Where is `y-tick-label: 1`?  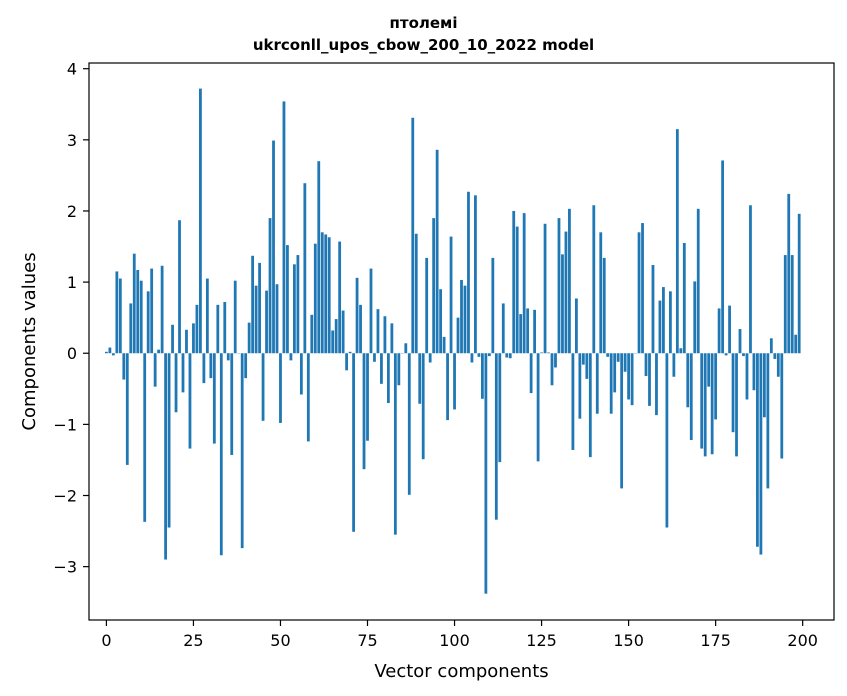 y-tick-label: 1 is located at coordinates (72, 282).